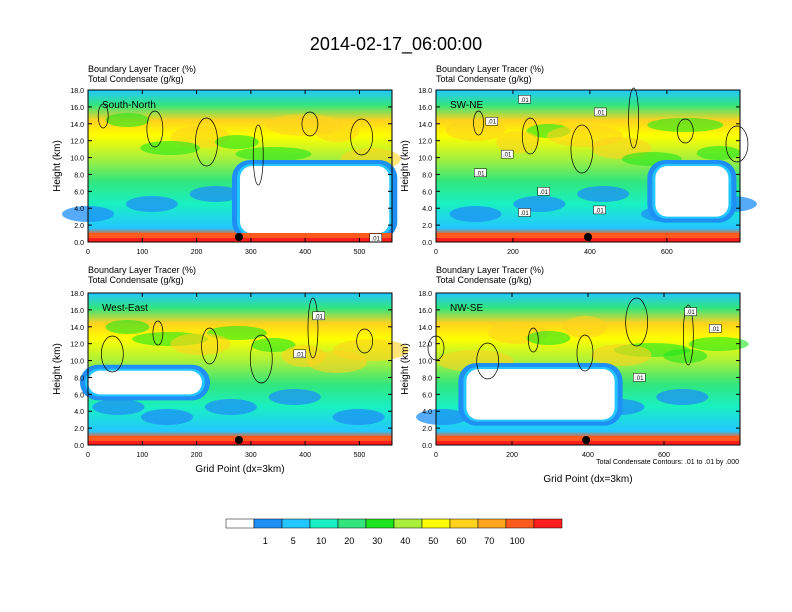 The width and height of the screenshot is (792, 612). I want to click on colorbar-label: 10, so click(321, 541).